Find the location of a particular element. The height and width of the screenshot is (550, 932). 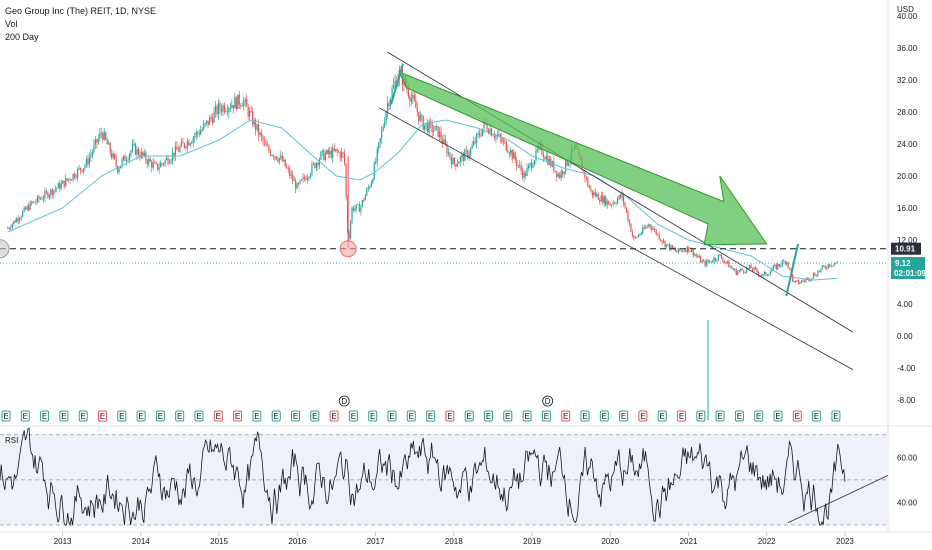

price-tick-label: 36.00 is located at coordinates (907, 48).